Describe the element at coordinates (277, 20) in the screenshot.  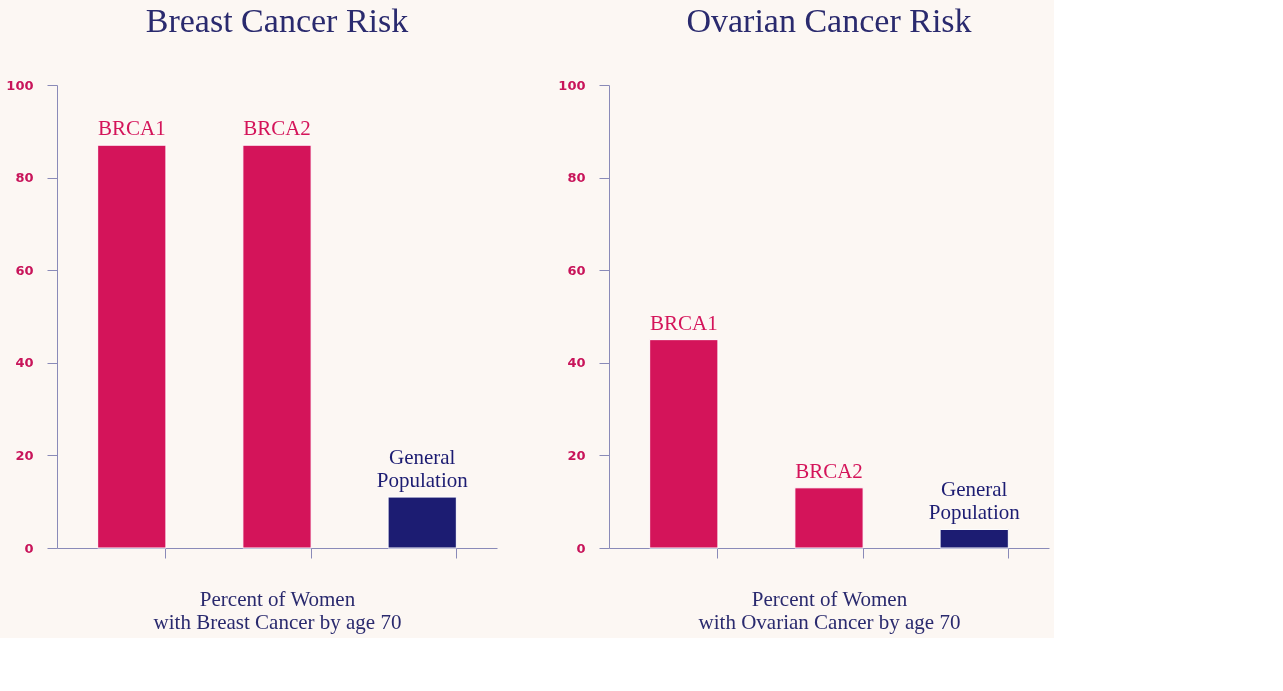
I see `chart-title: Breast Cancer Risk` at that location.